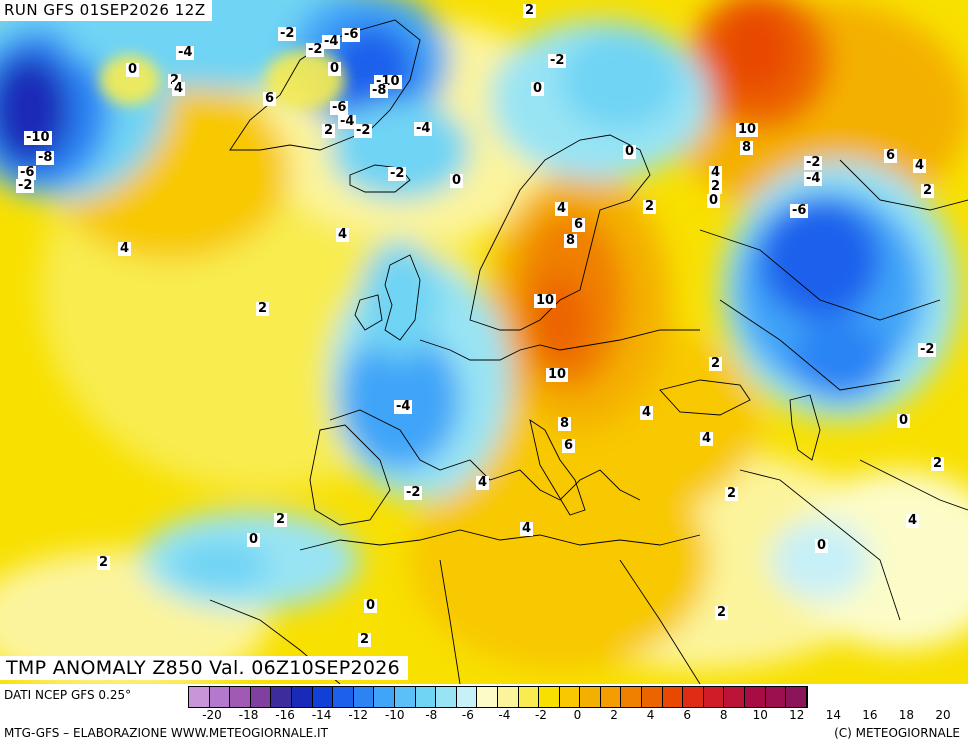  I want to click on run-label: RUN GFS 01SEP2026 12Z, so click(106, 10).